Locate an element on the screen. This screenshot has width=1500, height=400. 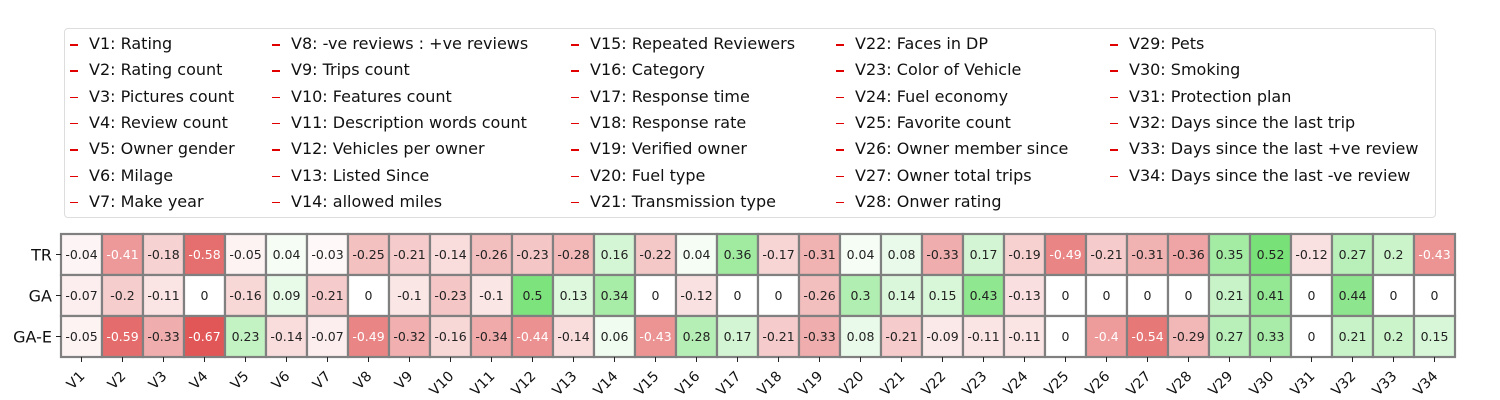
legend-entry: V30: Smoking is located at coordinates (1185, 70).